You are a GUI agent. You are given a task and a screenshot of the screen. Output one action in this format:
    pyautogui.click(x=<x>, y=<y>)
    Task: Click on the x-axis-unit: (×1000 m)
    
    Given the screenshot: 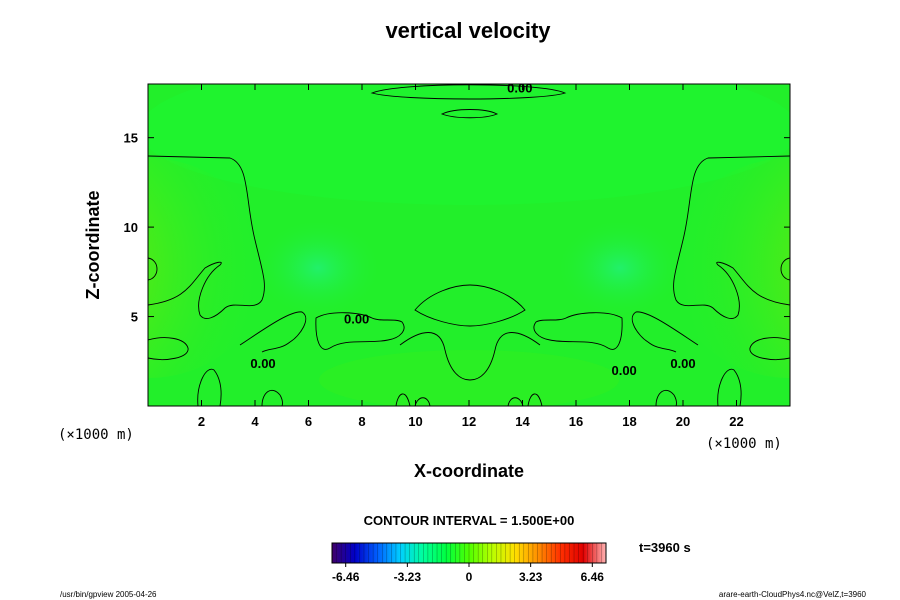 What is the action you would take?
    pyautogui.click(x=744, y=444)
    